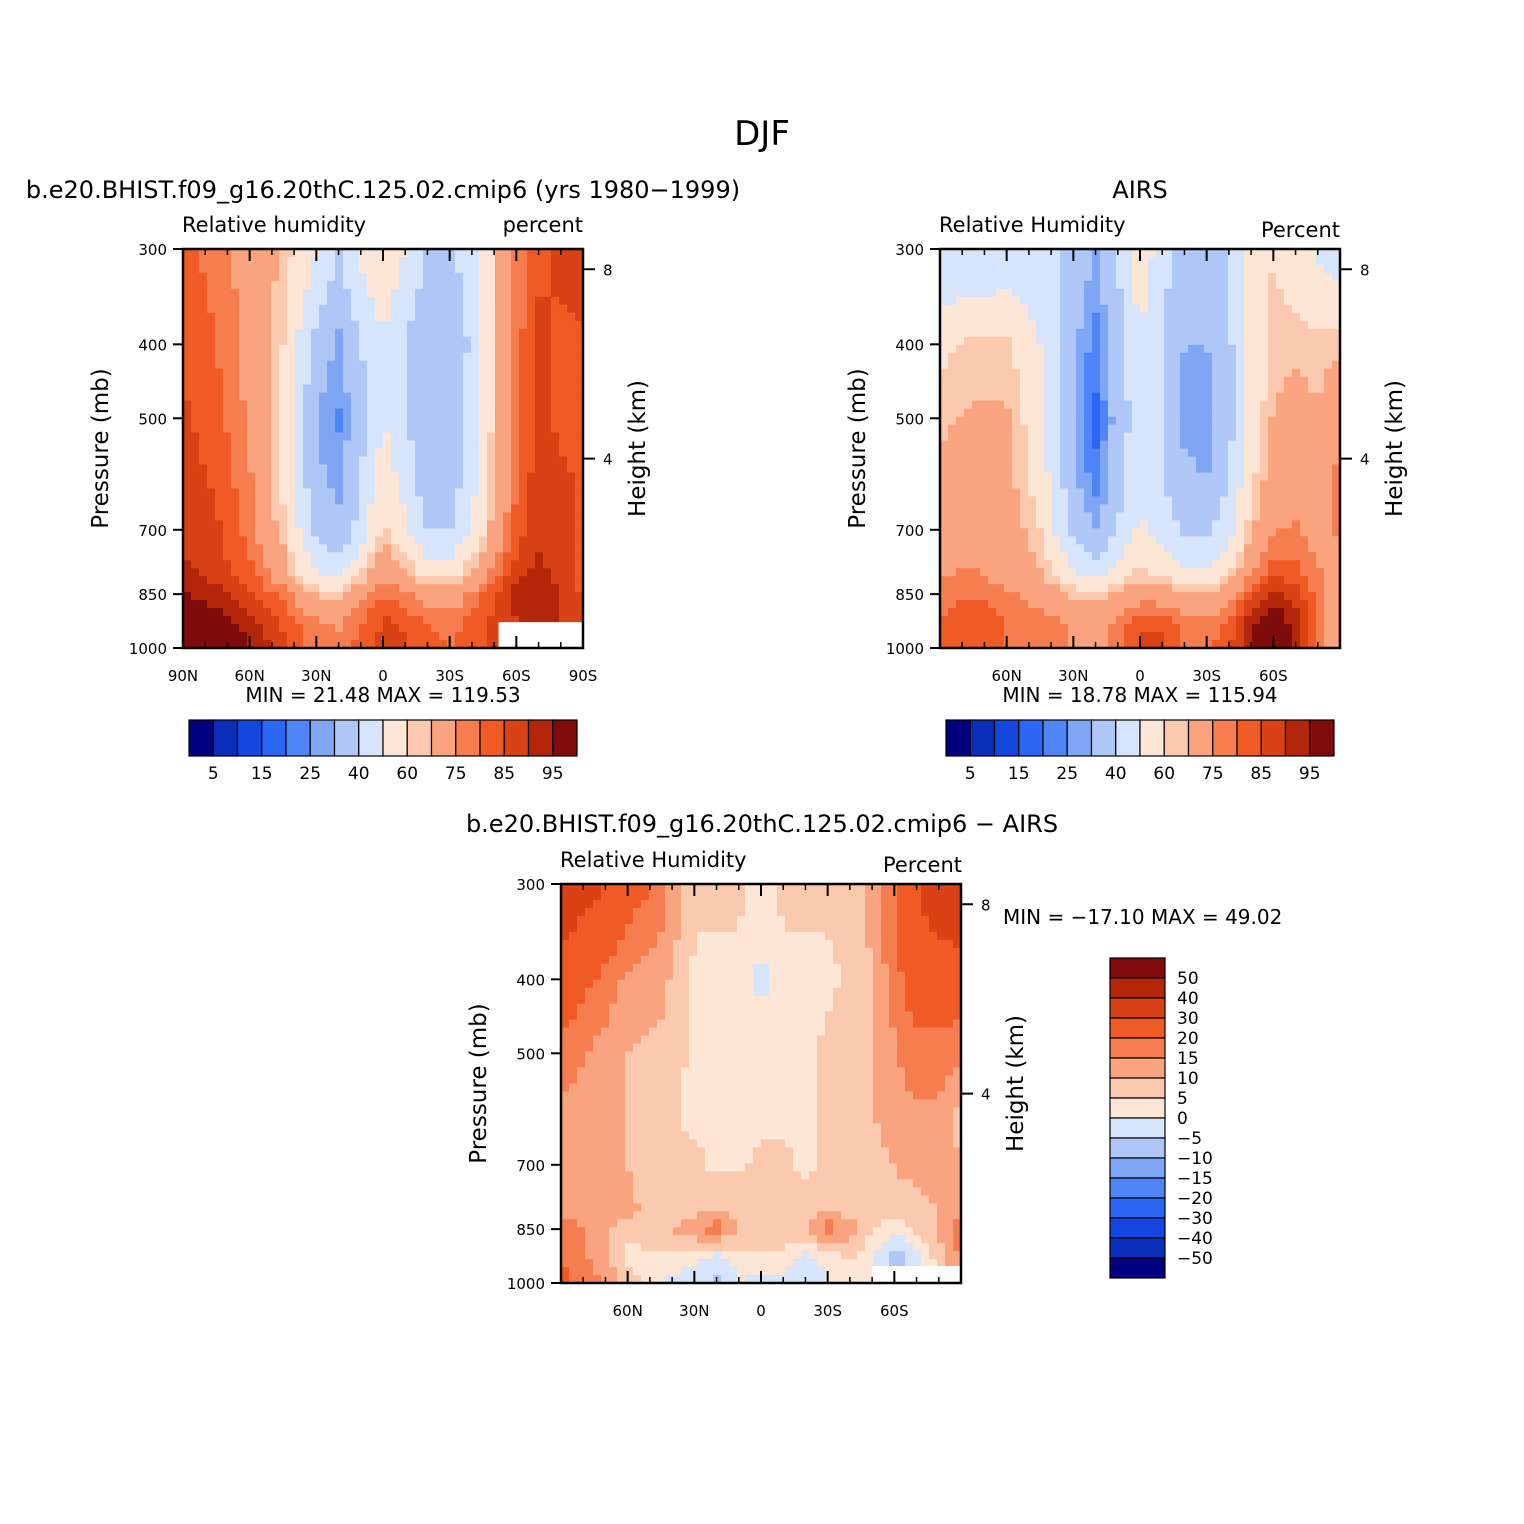 The width and height of the screenshot is (1524, 1524). What do you see at coordinates (101, 448) in the screenshot?
I see `y-axis-title: Pressure (mb)` at bounding box center [101, 448].